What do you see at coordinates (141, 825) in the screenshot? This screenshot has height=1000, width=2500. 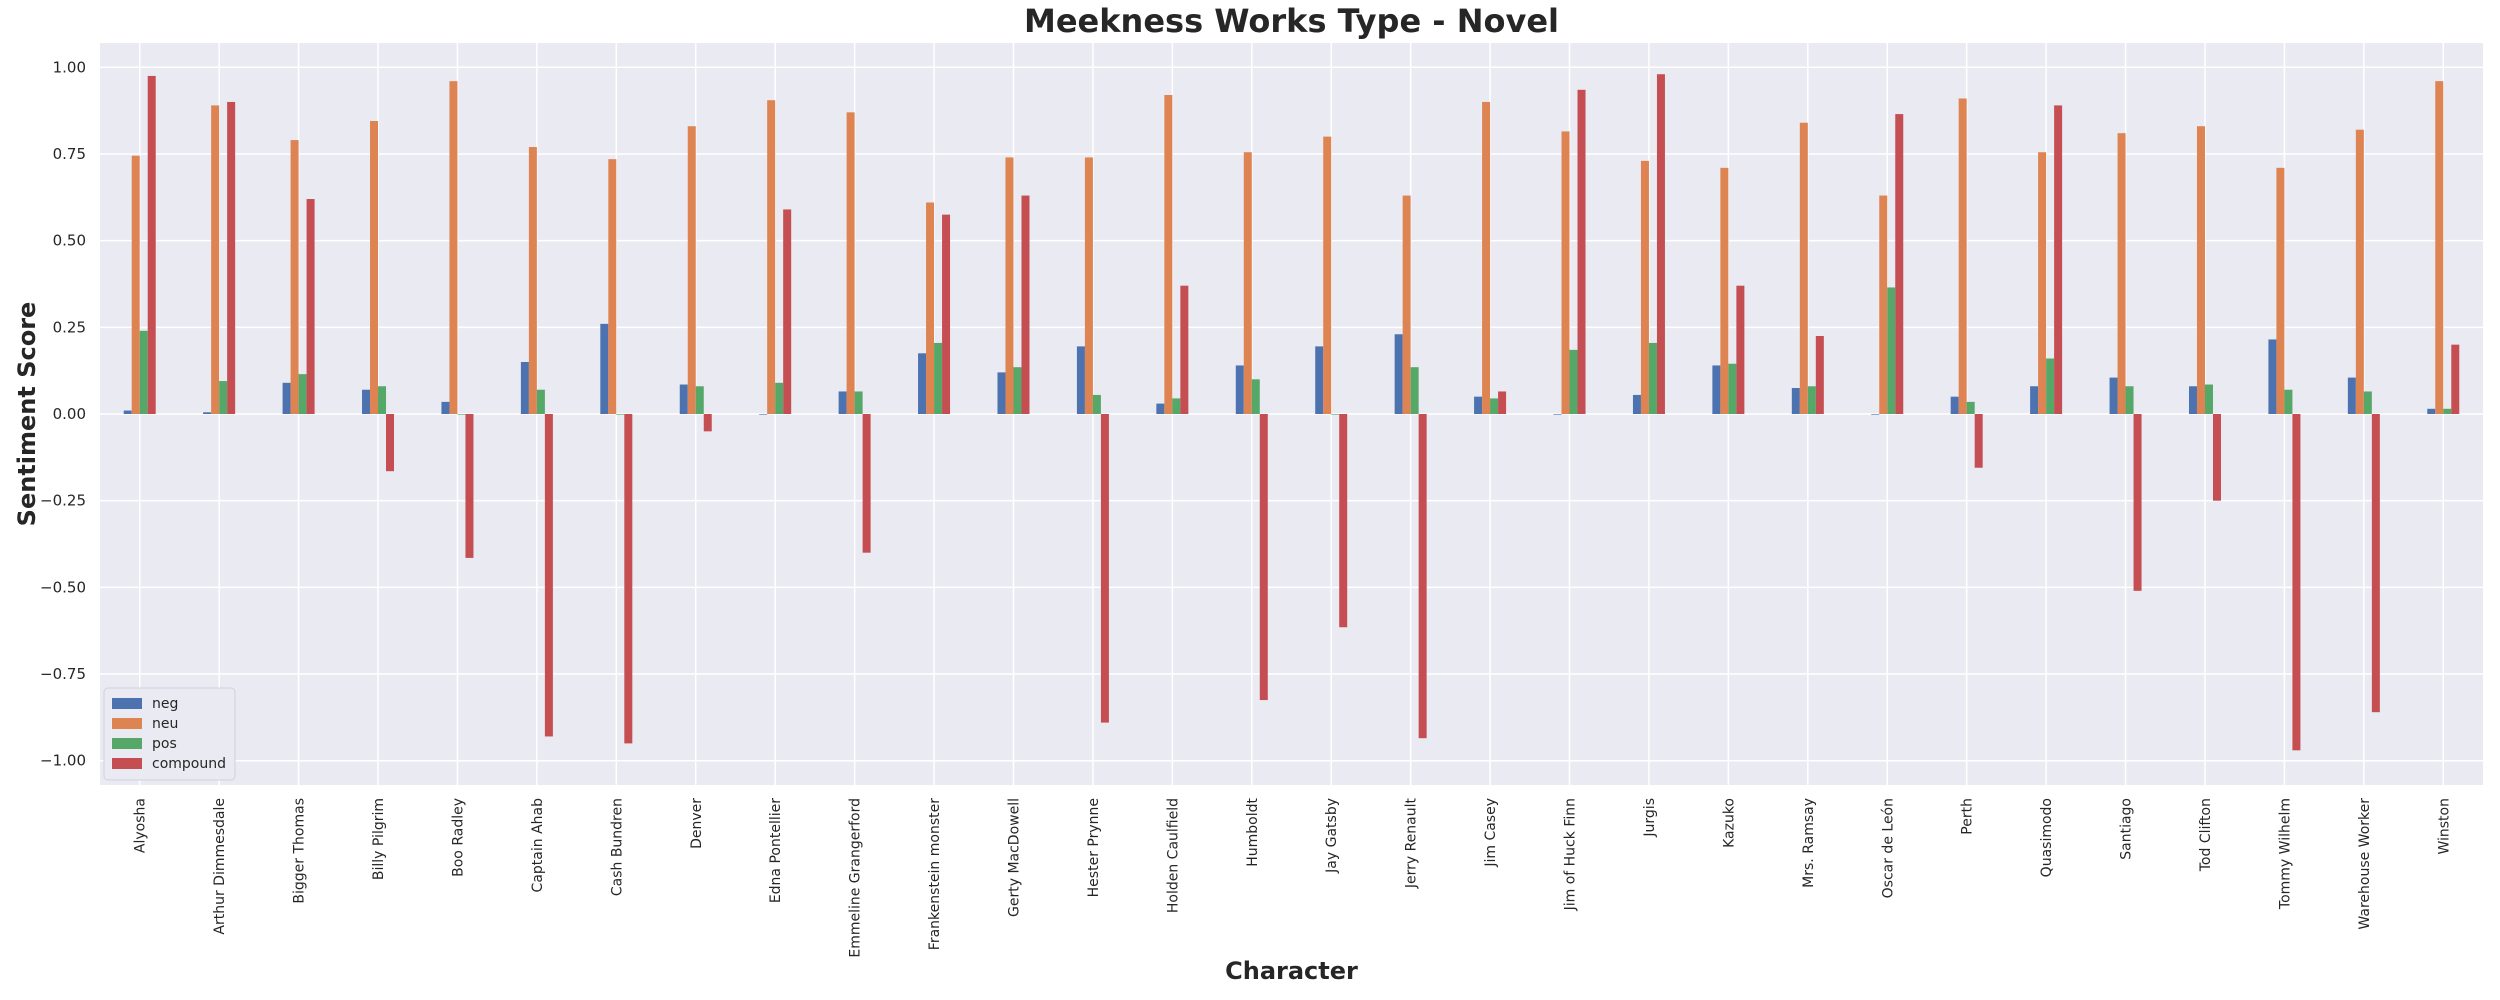 I see `x-tick-label: Alyosha` at bounding box center [141, 825].